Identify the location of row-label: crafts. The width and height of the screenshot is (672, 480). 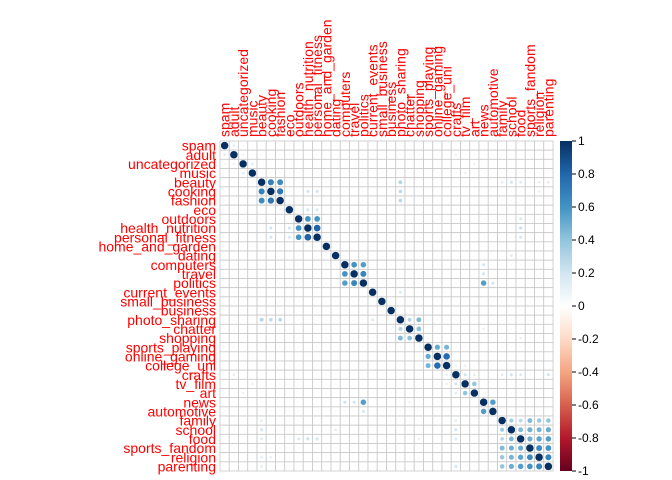
(199, 375).